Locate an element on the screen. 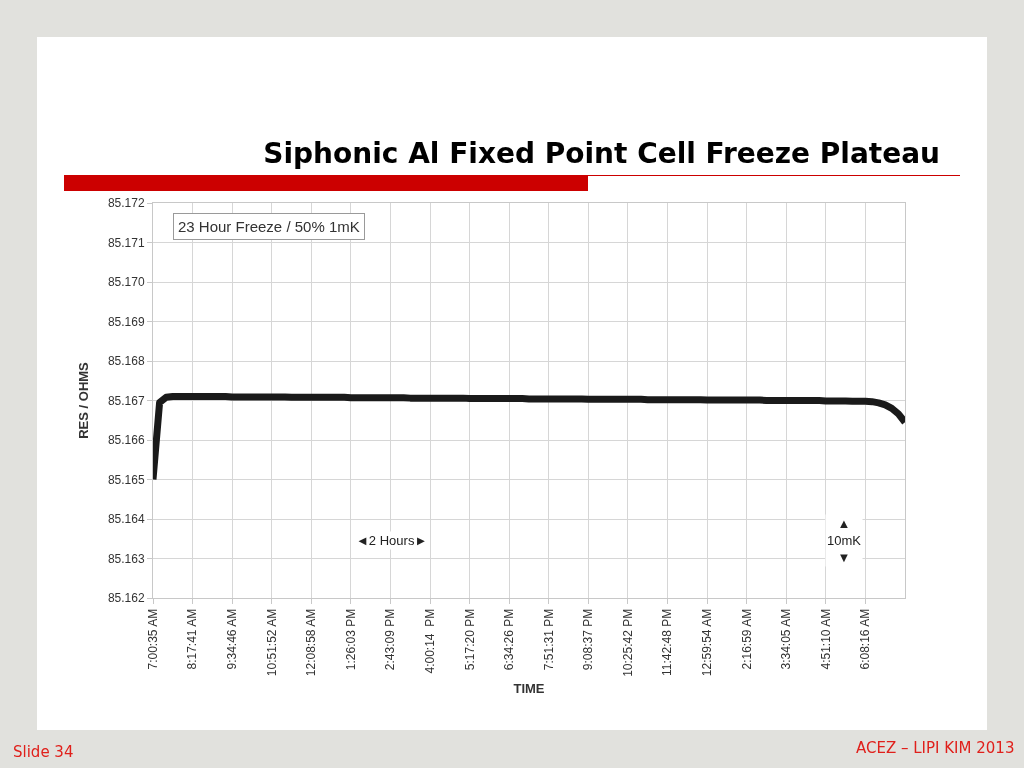 Image resolution: width=1024 pixels, height=768 pixels. x-tick-label: 4:51:10 AM is located at coordinates (825, 639).